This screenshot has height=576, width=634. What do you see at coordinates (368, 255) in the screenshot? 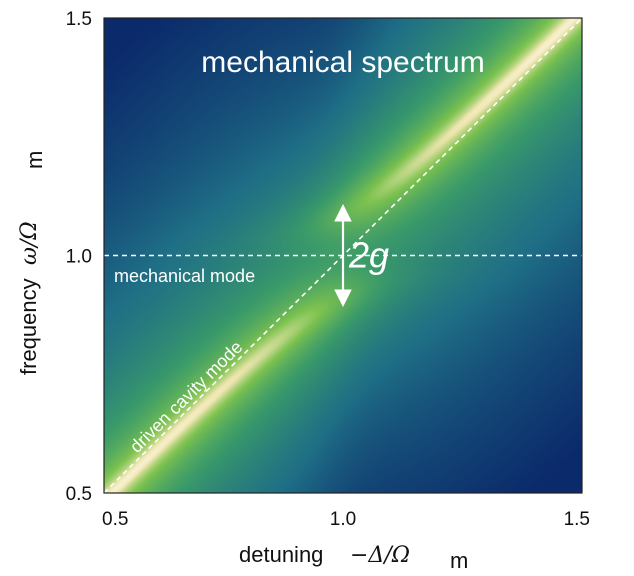
I see `splitting-label: 2g` at bounding box center [368, 255].